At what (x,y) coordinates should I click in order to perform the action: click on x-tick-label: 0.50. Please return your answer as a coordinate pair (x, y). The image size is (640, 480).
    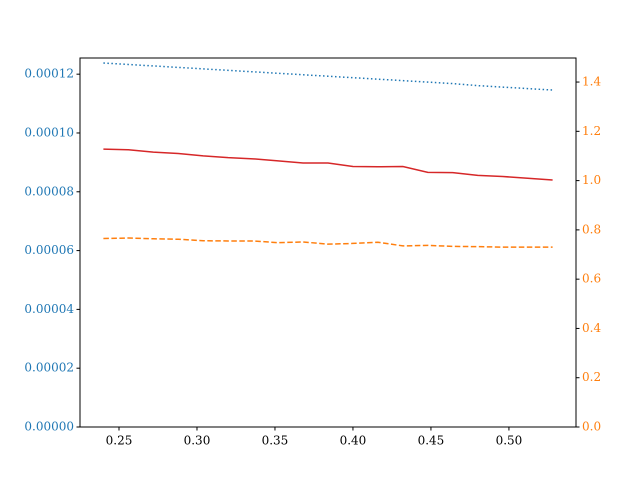
    Looking at the image, I should click on (509, 441).